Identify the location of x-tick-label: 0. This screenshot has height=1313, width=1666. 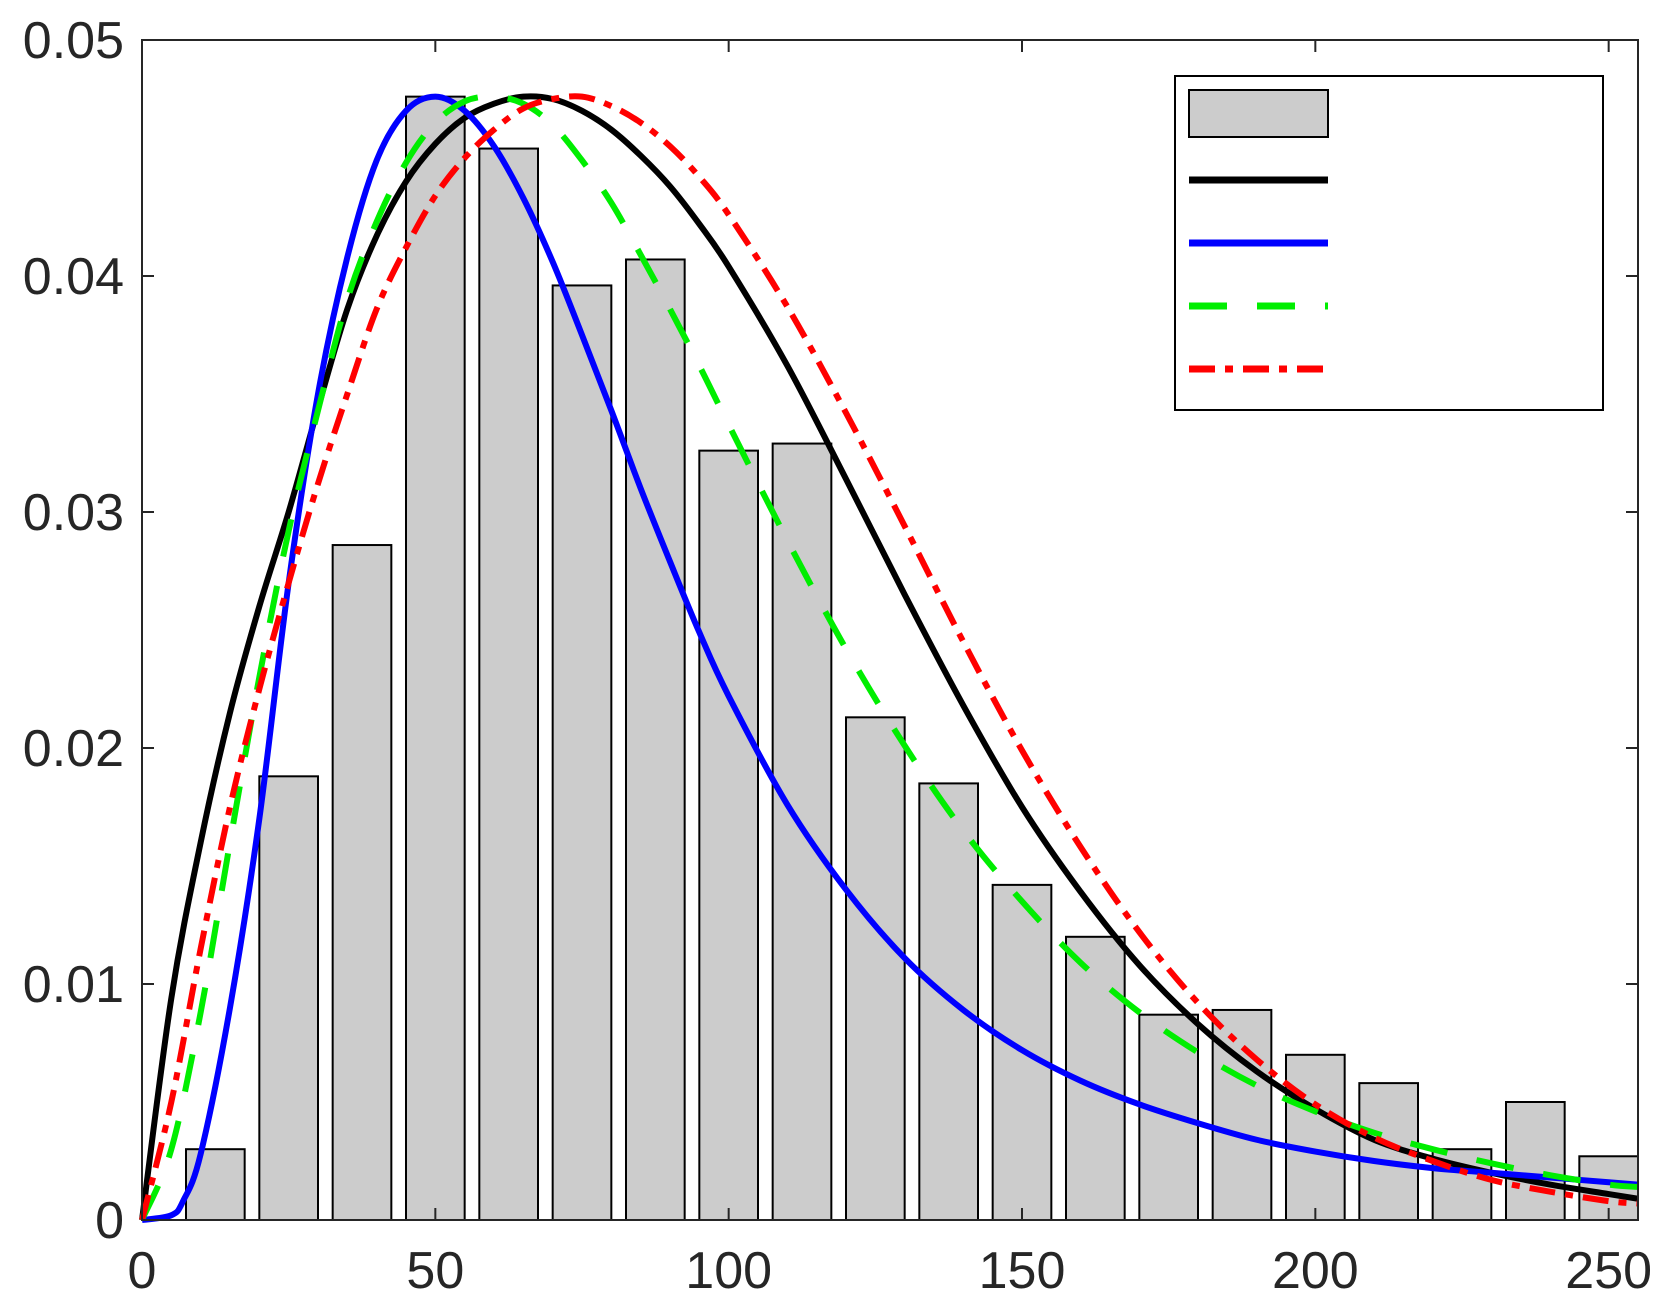
(142, 1271).